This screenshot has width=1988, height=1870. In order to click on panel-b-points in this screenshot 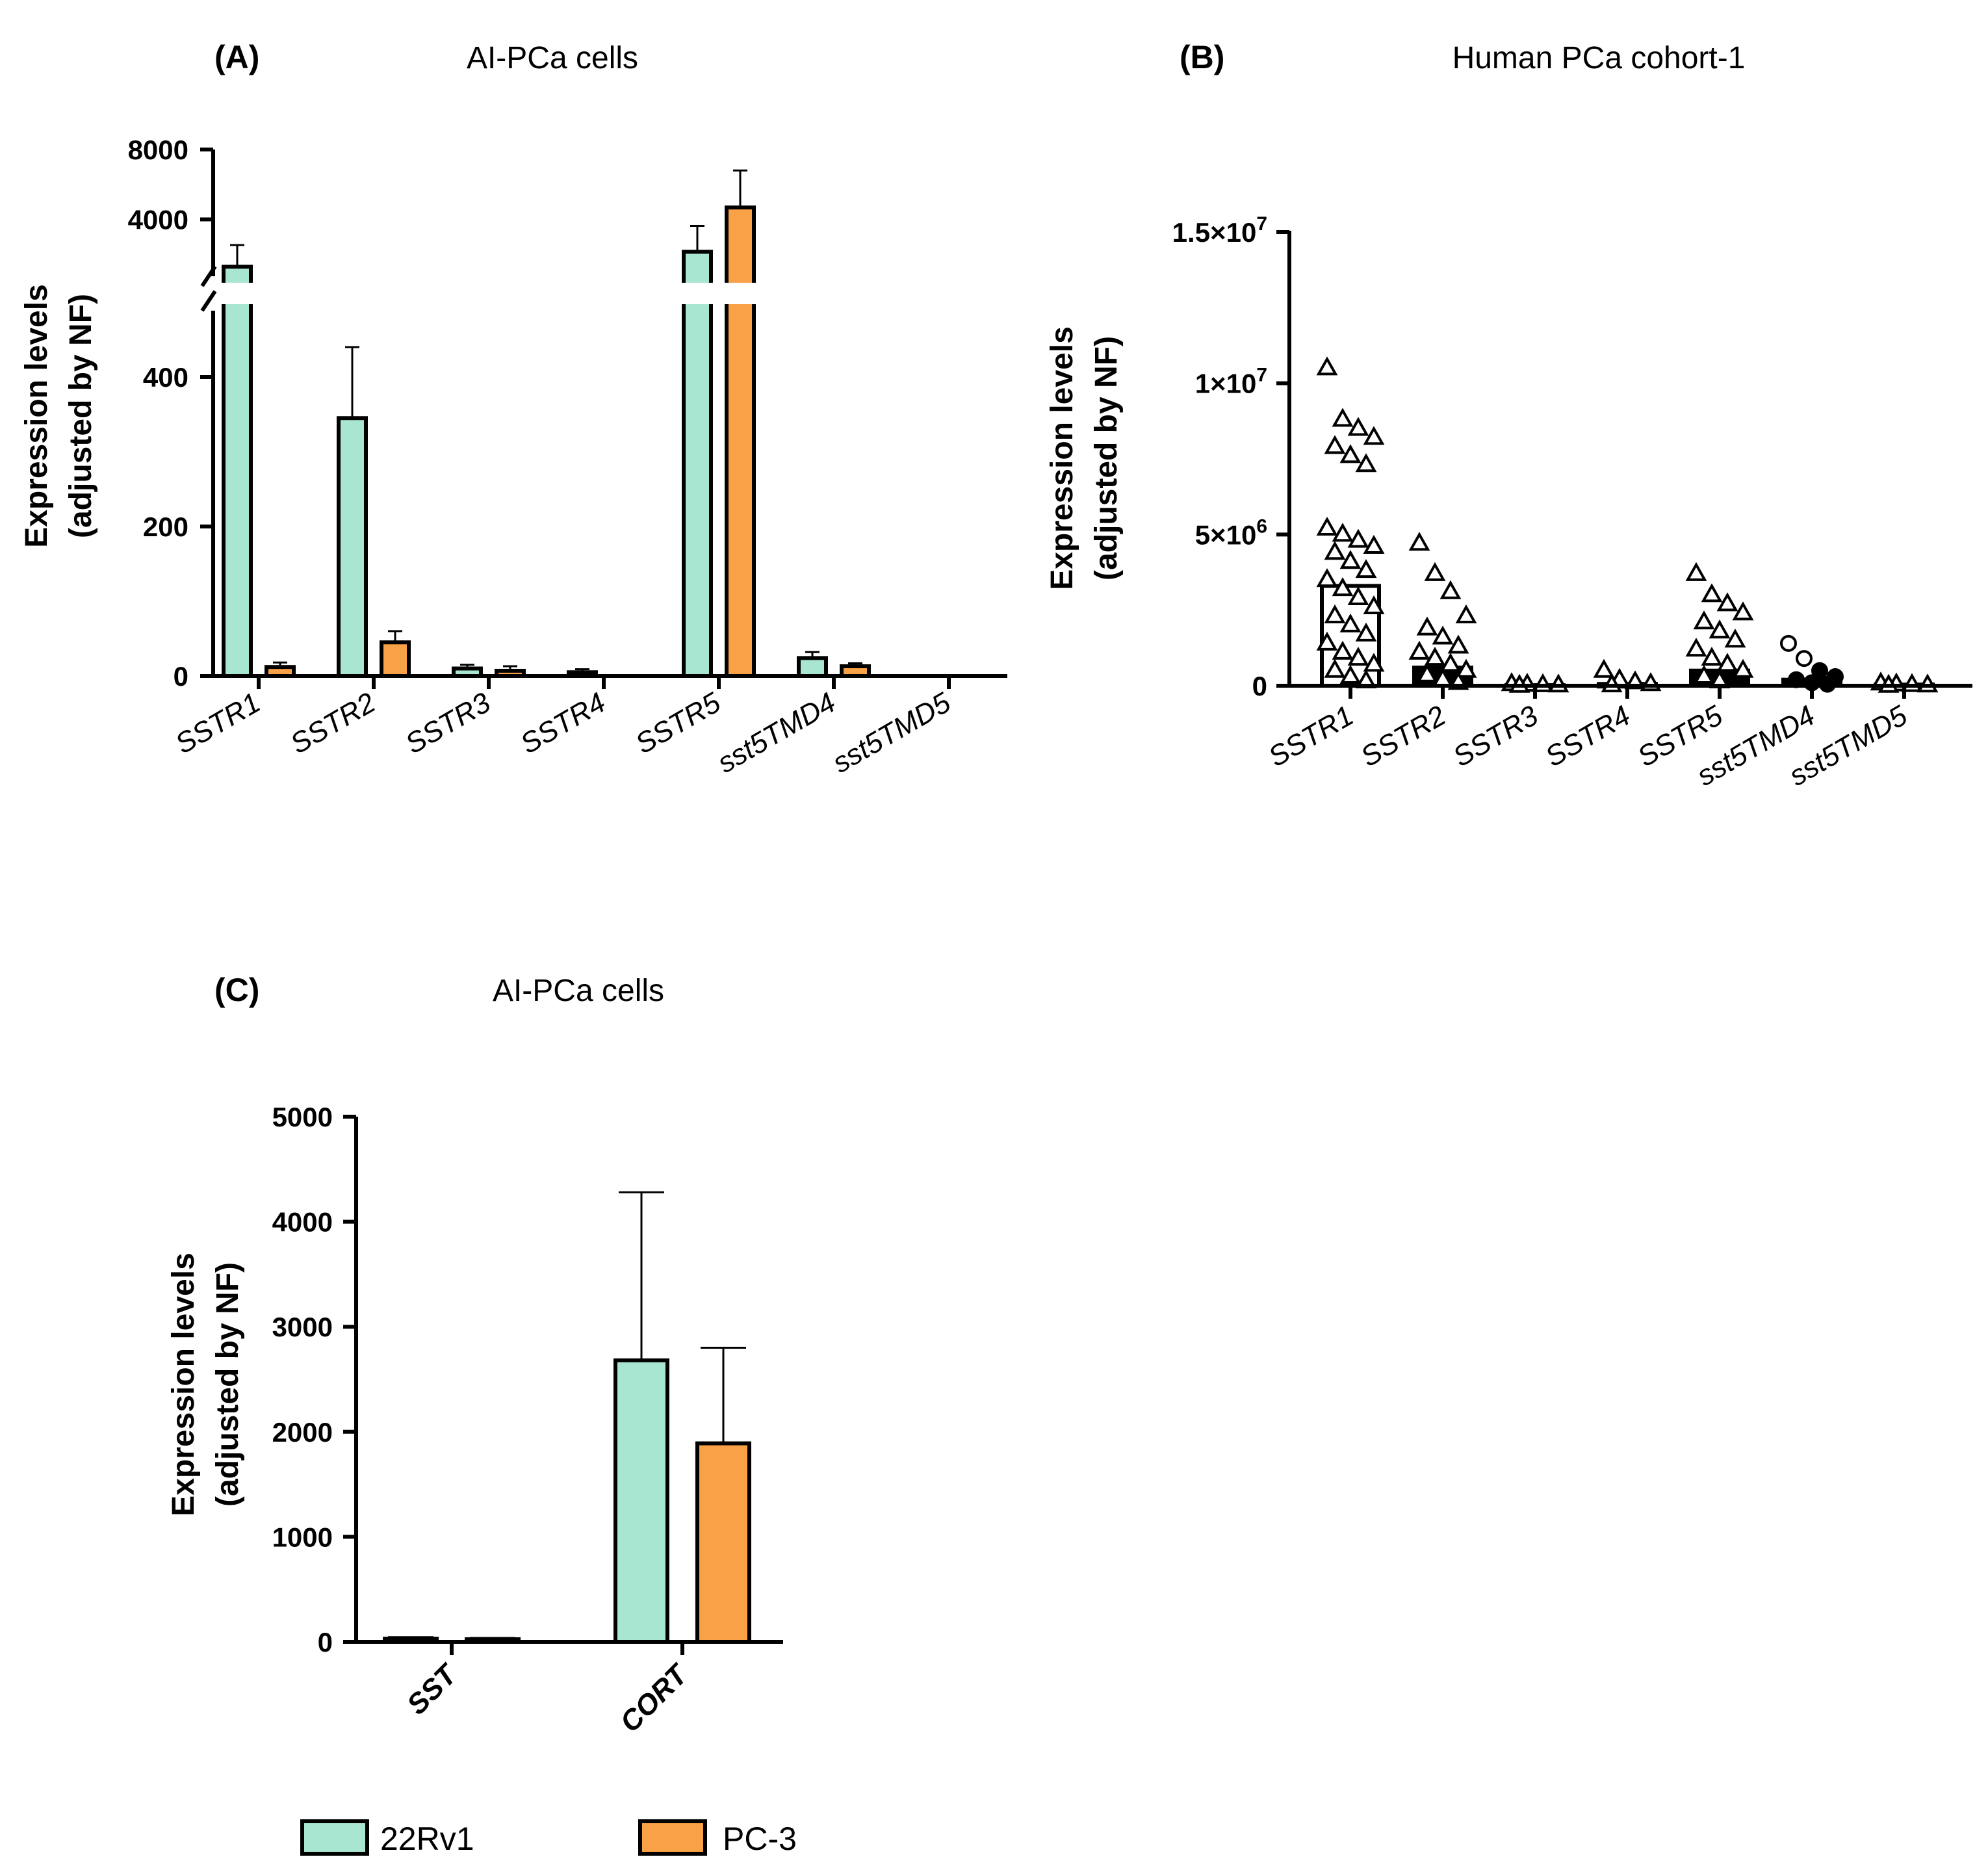, I will do `click(1628, 524)`.